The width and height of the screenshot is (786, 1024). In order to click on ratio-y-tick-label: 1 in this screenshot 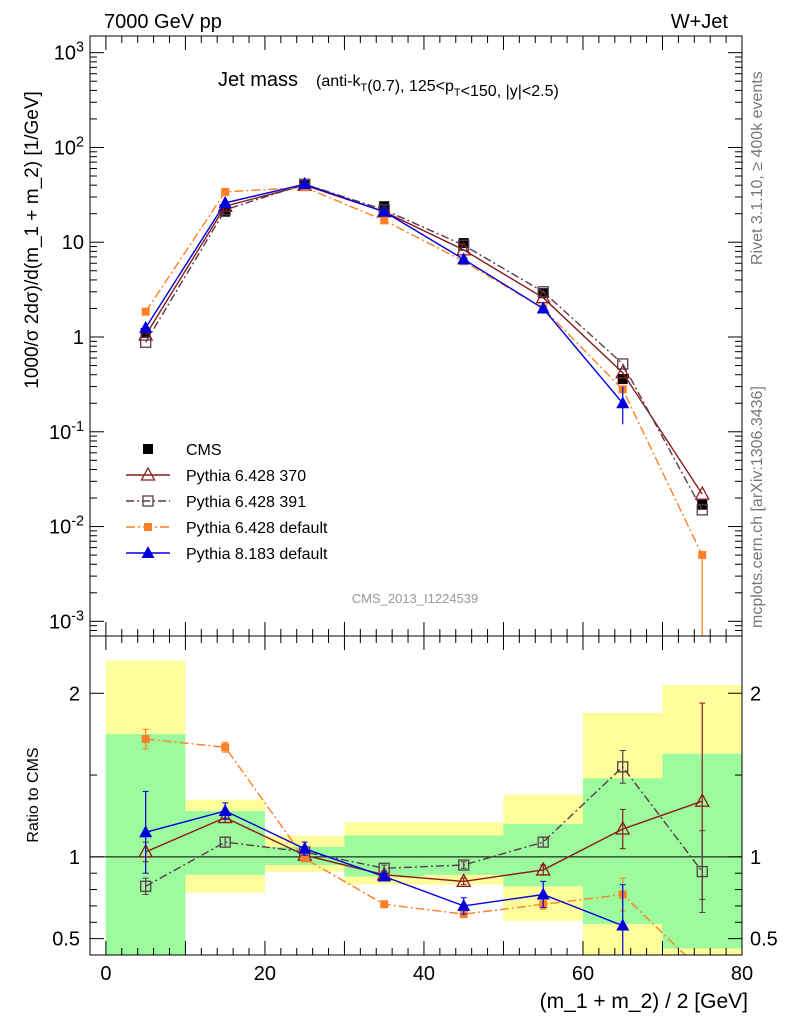, I will do `click(74, 858)`.